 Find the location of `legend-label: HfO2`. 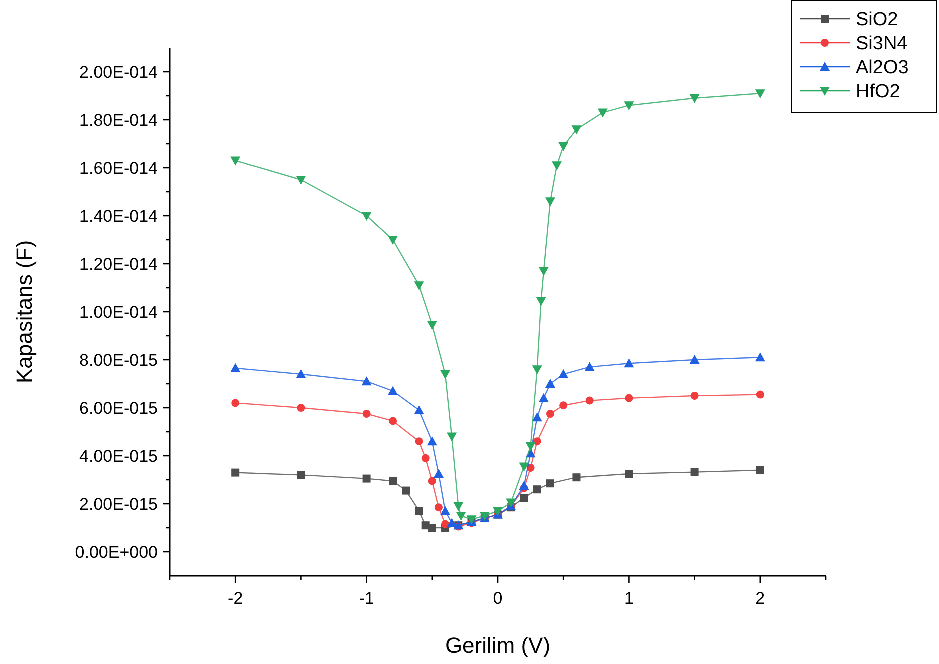

legend-label: HfO2 is located at coordinates (878, 92).